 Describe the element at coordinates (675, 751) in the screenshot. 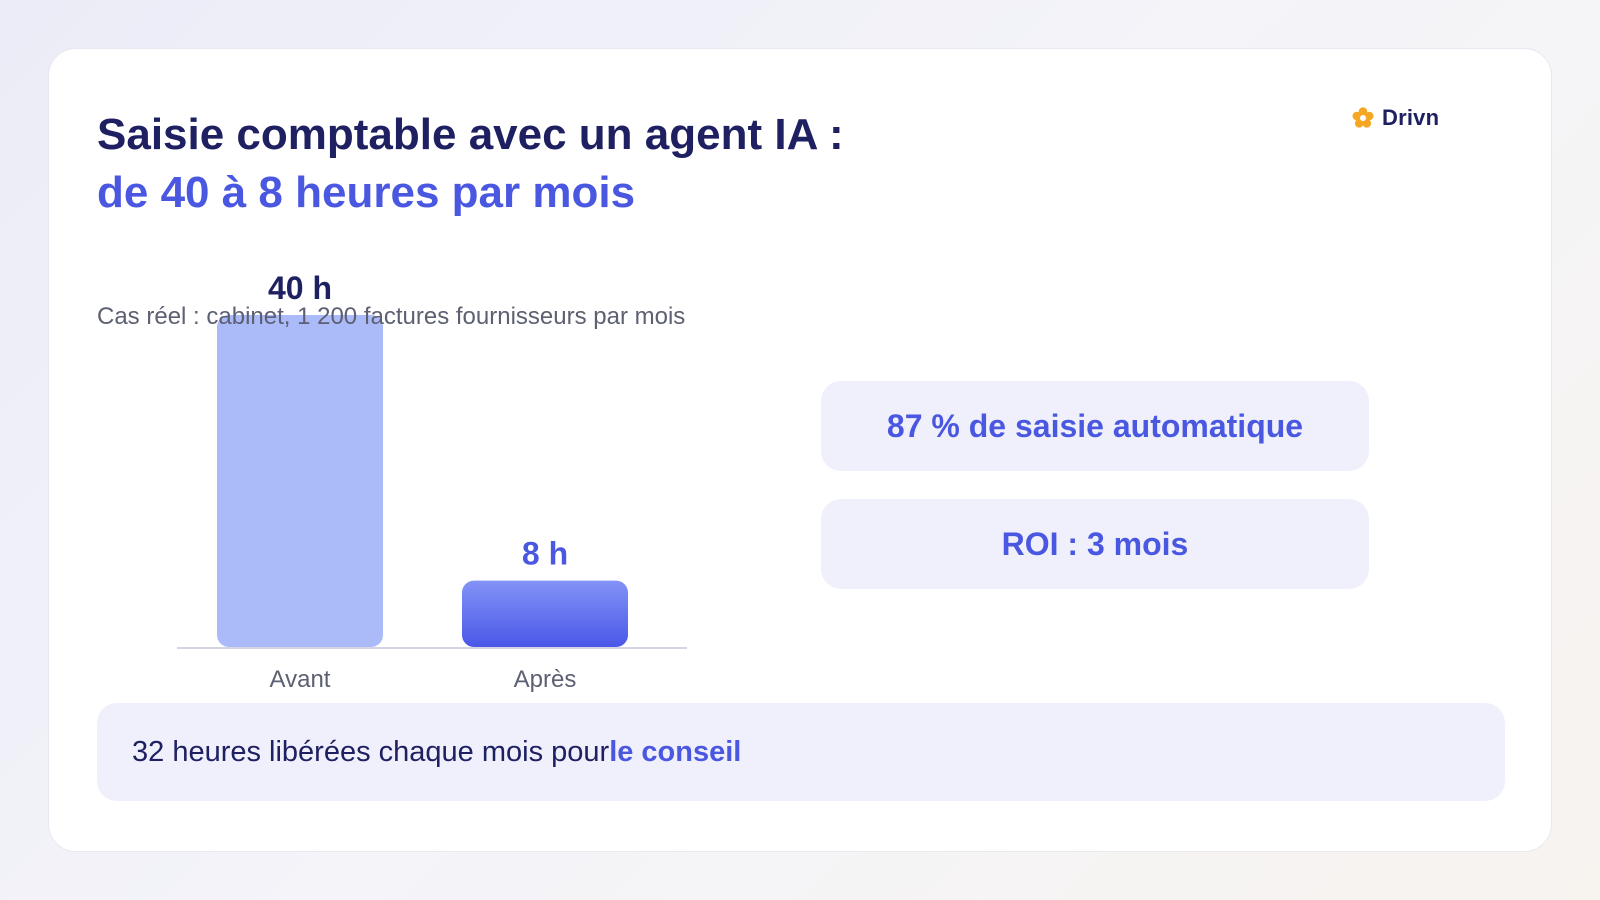

I see `footer-highlight: le conseil` at that location.